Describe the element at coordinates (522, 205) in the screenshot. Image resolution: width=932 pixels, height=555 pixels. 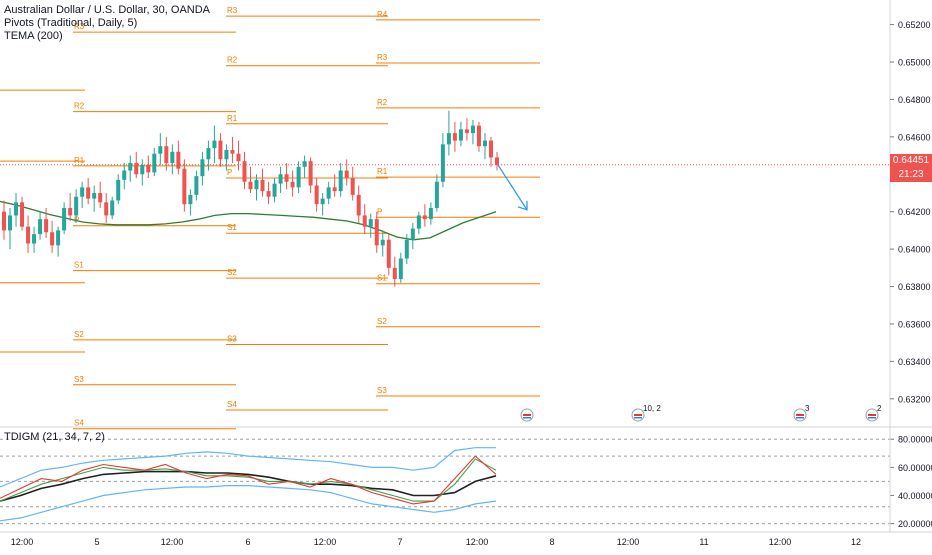
I see `arrow-head` at that location.